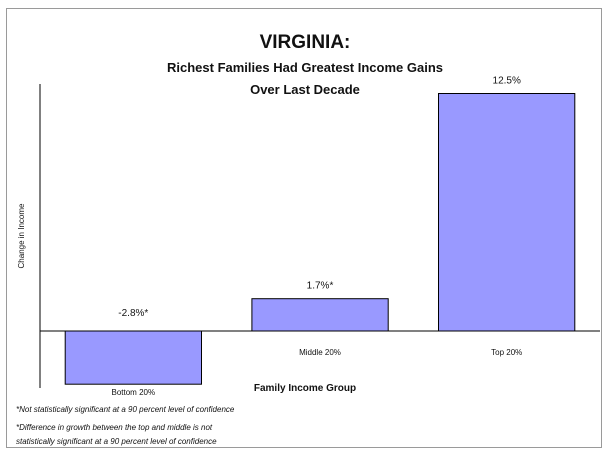 This screenshot has width=610, height=456. Describe the element at coordinates (305, 89) in the screenshot. I see `chart-subtitle-line-2: Over Last Decade` at that location.